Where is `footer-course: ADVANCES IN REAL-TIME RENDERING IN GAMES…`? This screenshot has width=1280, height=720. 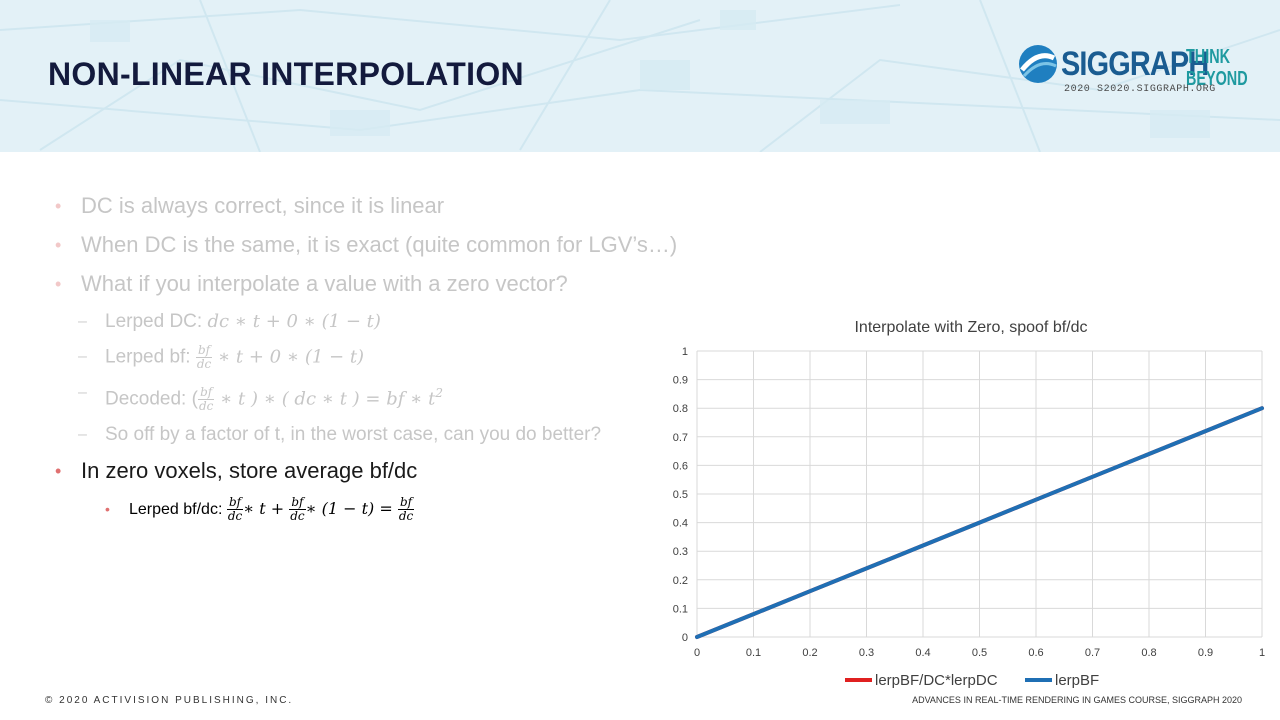
footer-course: ADVANCES IN REAL-TIME RENDERING IN GAMES… is located at coordinates (1077, 700).